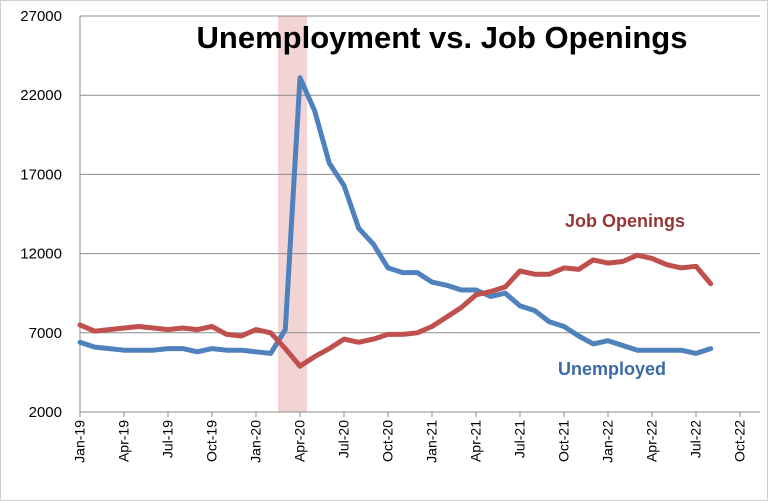  What do you see at coordinates (520, 439) in the screenshot?
I see `x-tick-label: Jul-21` at bounding box center [520, 439].